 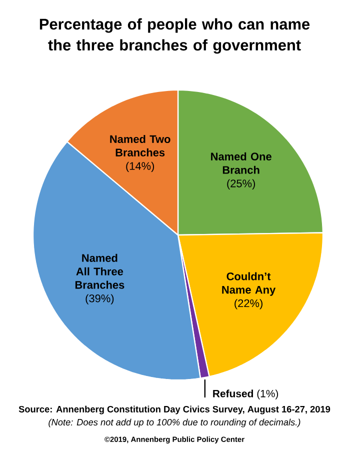 I want to click on data-label: (25%), so click(x=241, y=184).